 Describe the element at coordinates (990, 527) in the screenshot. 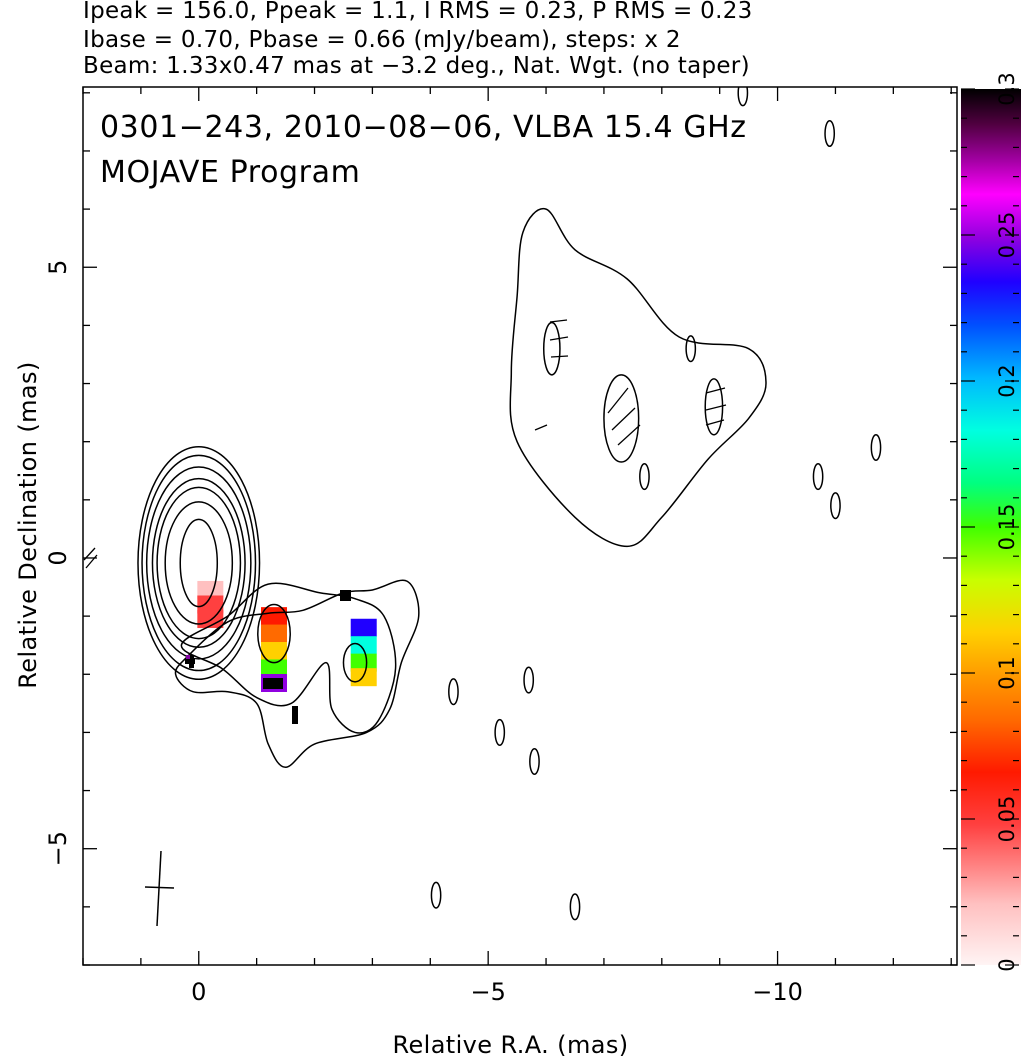

I see `colorbar-ticks` at that location.